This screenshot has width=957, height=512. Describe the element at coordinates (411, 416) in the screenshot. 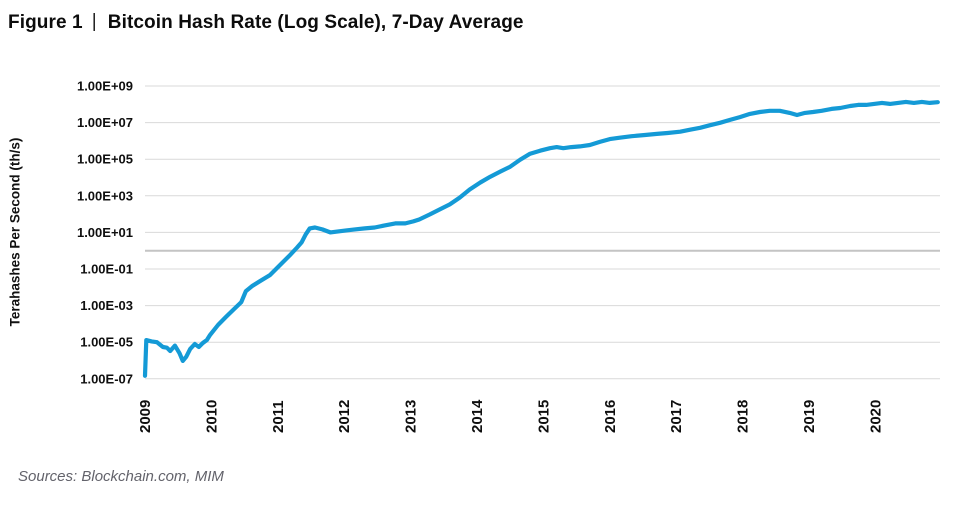

I see `x-tick-label: 2013` at that location.